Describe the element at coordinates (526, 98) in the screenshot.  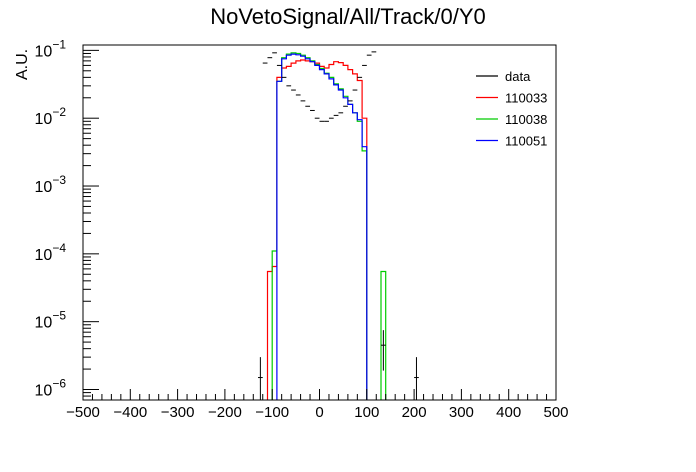
I see `legend-label: 110033` at that location.